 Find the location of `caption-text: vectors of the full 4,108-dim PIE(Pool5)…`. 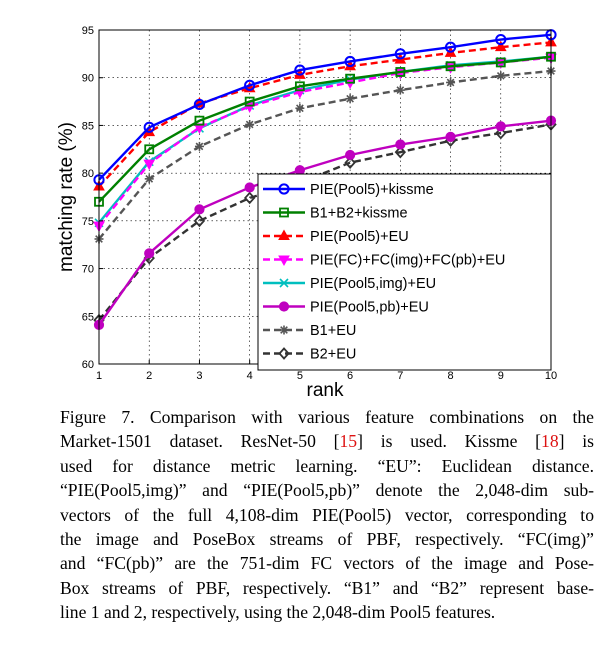

caption-text: vectors of the full 4,108-dim PIE(Pool5)… is located at coordinates (327, 514).